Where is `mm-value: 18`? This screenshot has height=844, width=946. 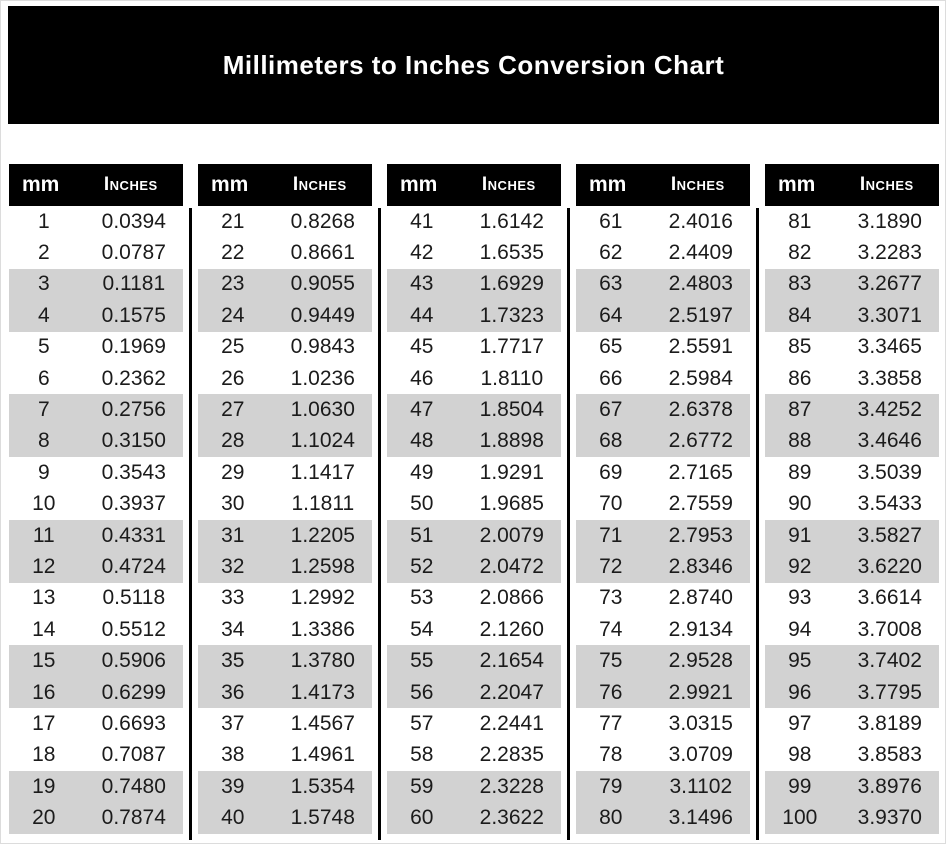
mm-value: 18 is located at coordinates (44, 755).